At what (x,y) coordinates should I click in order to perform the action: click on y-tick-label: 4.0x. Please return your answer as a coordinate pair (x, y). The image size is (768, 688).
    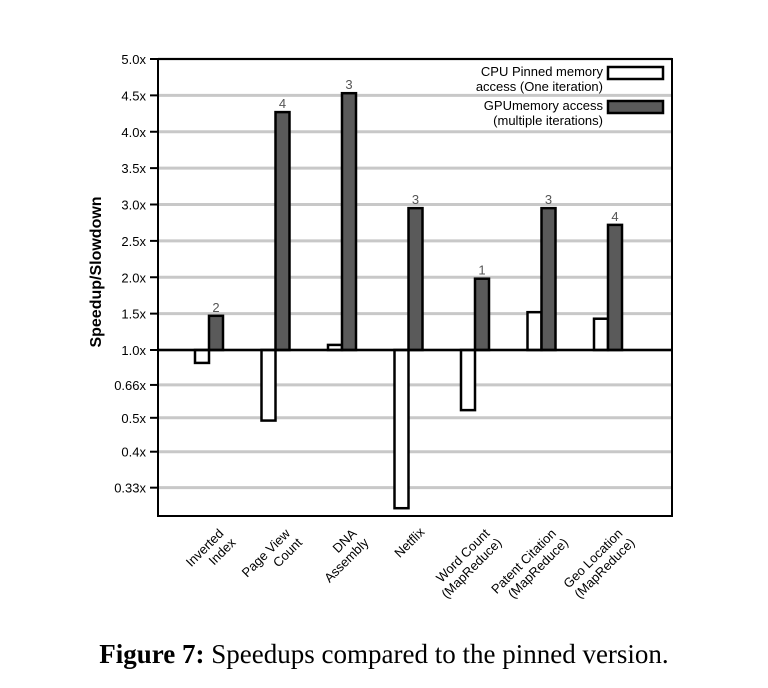
    Looking at the image, I should click on (133, 132).